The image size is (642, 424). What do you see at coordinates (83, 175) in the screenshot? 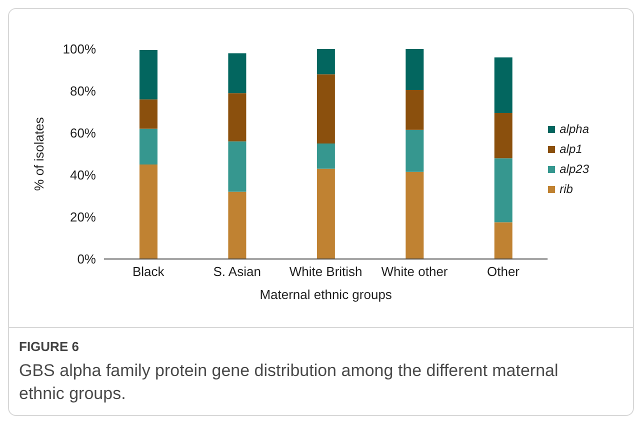
I see `y-tick-label: 40%` at bounding box center [83, 175].